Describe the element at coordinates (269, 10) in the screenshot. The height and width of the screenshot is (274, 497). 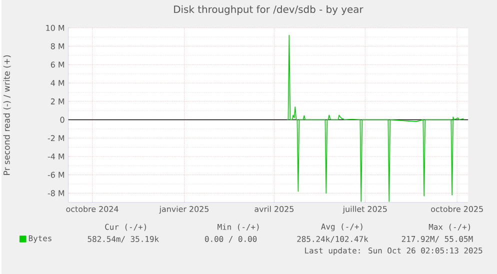
I see `chart-title: Disk throughput for /dev/sdb - by year` at that location.